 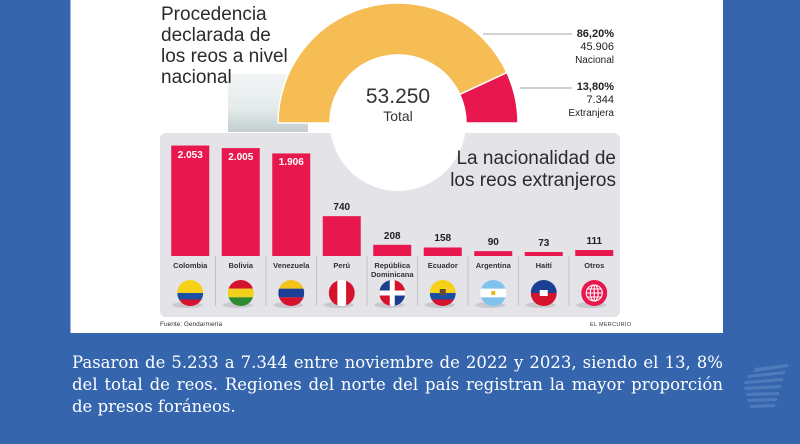 I want to click on bar-value-label: 208, so click(x=392, y=236).